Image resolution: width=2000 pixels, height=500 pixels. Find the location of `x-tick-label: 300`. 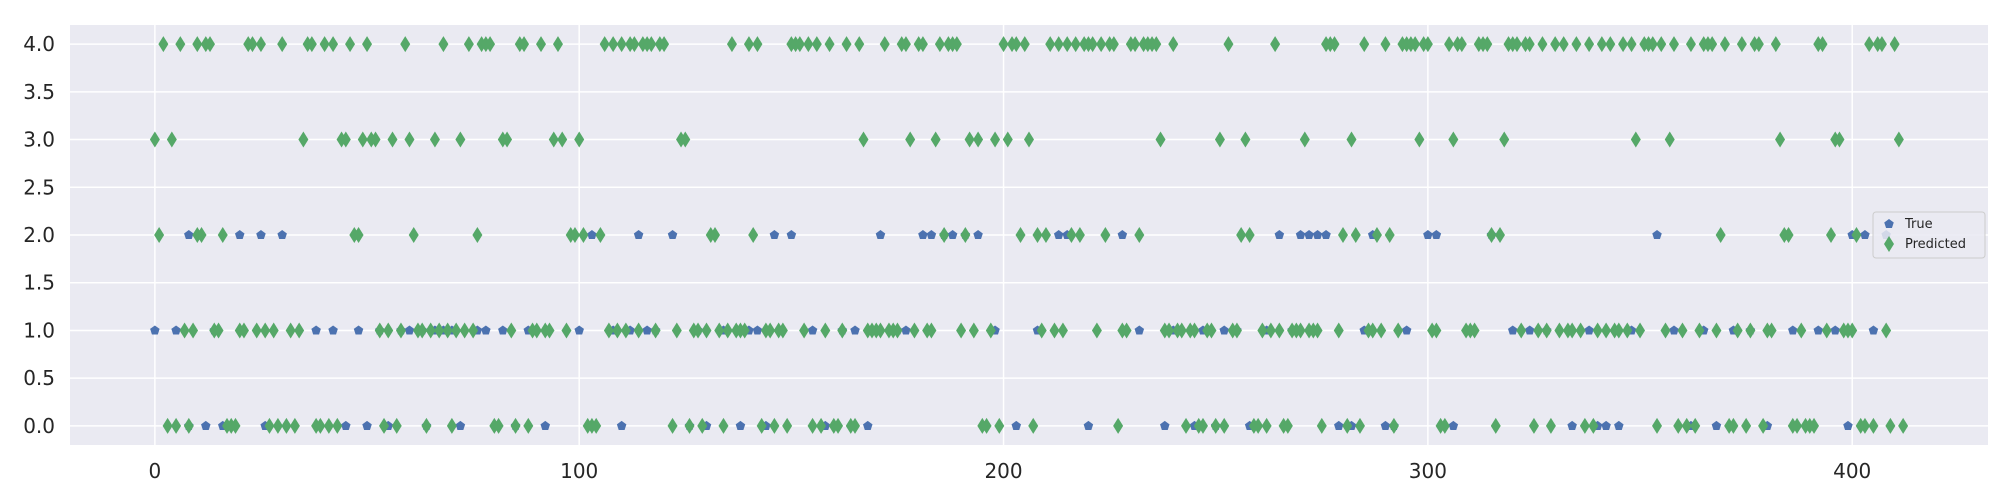

x-tick-label: 300 is located at coordinates (1428, 471).